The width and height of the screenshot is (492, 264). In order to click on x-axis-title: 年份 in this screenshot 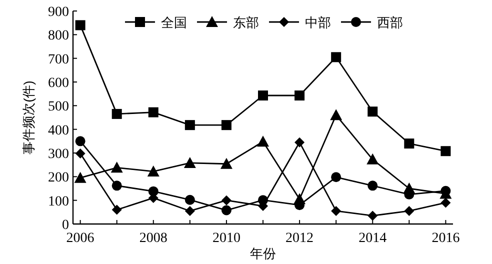, I will do `click(263, 253)`.